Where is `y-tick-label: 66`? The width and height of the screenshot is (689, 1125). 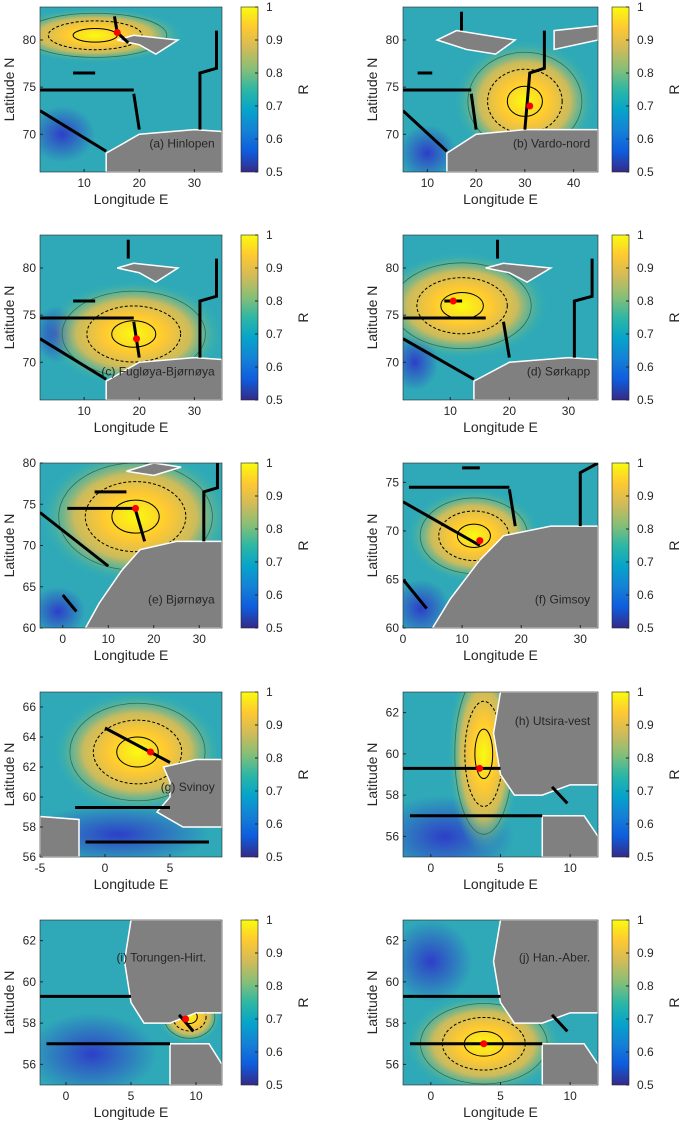 y-tick-label: 66 is located at coordinates (30, 707).